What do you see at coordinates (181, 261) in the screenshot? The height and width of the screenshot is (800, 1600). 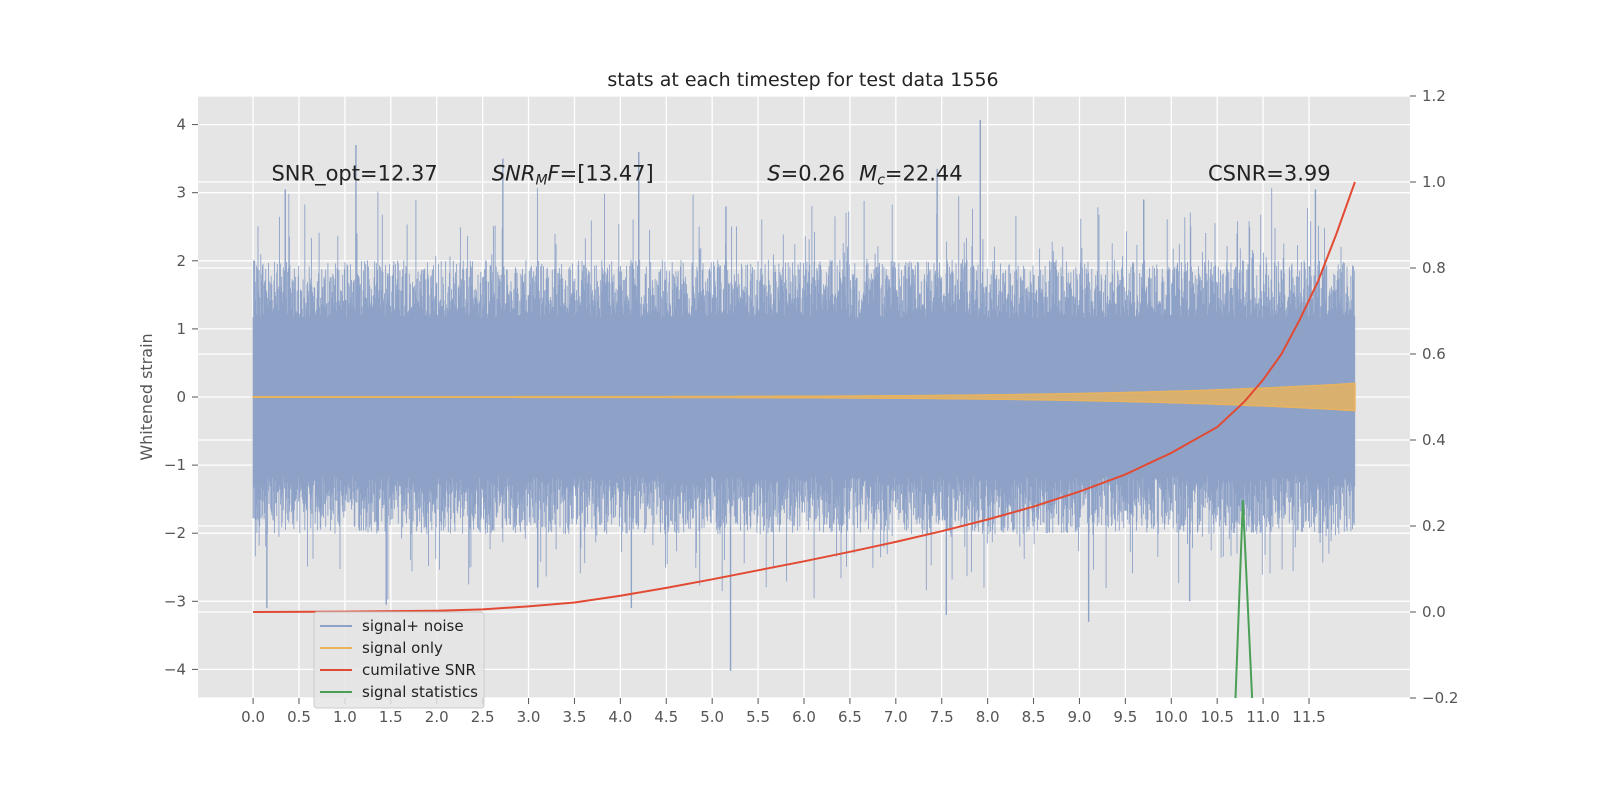 I see `y-tick-label: 2` at bounding box center [181, 261].